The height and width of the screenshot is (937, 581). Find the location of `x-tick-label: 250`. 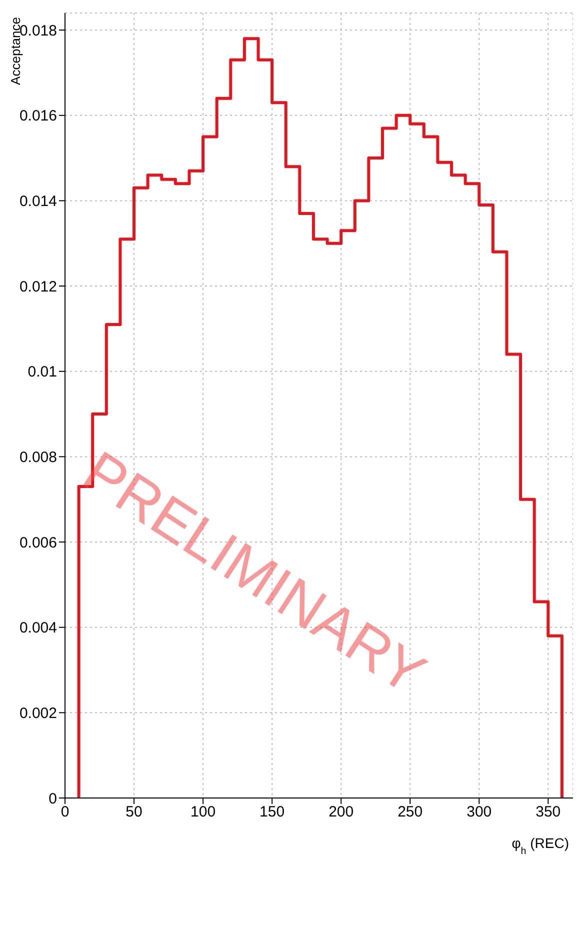

x-tick-label: 250 is located at coordinates (410, 812).